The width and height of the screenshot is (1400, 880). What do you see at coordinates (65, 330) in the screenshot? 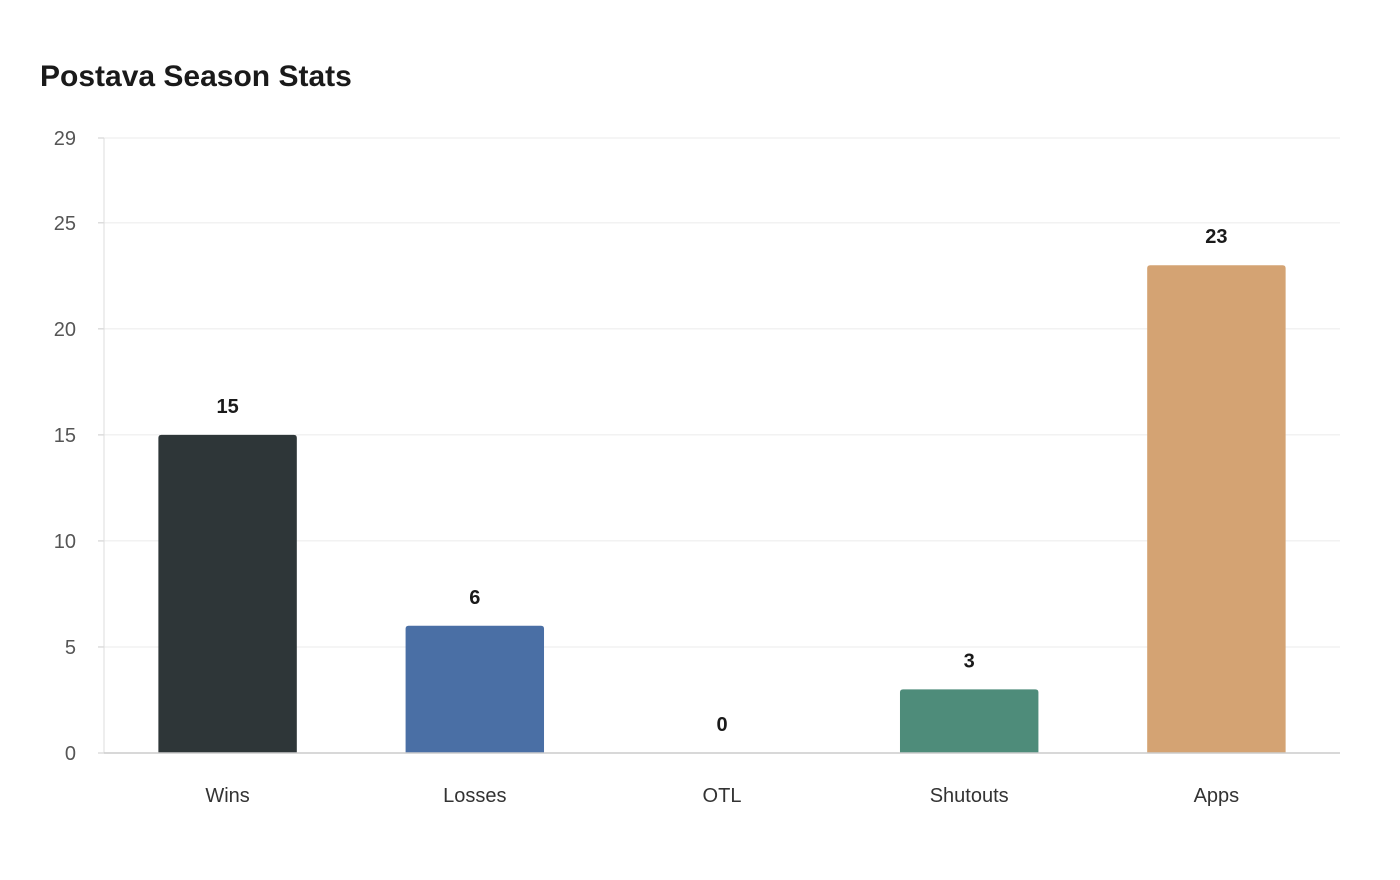
I see `y-tick-label: 20` at bounding box center [65, 330].